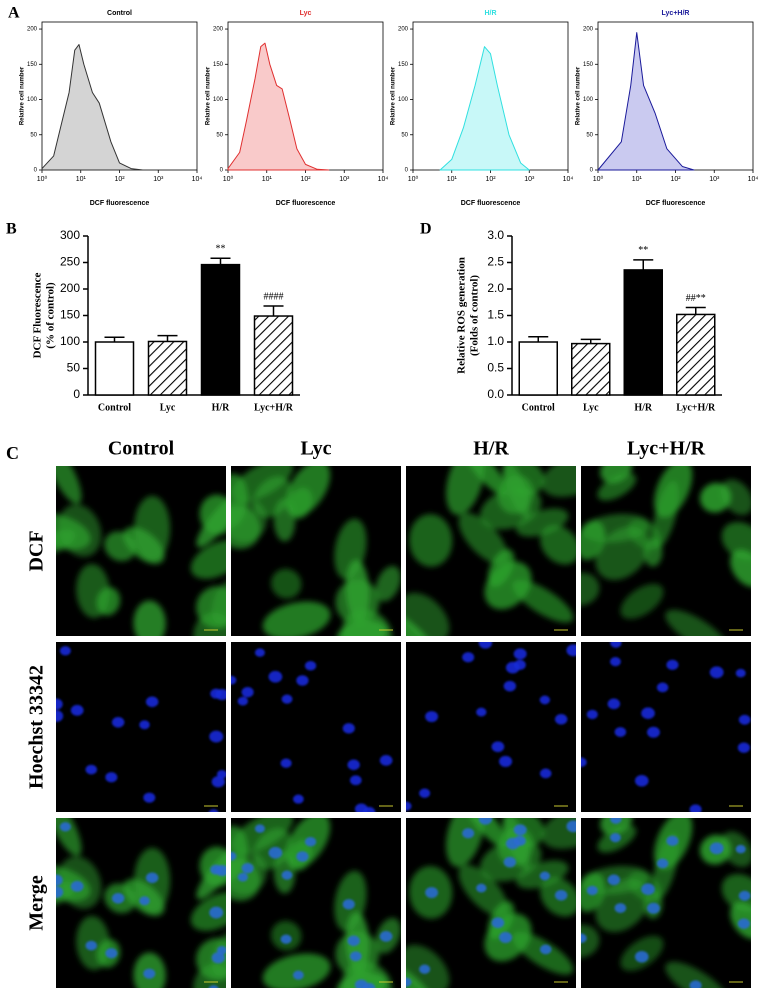  I want to click on y-tick-label: 3.0, so click(495, 235).